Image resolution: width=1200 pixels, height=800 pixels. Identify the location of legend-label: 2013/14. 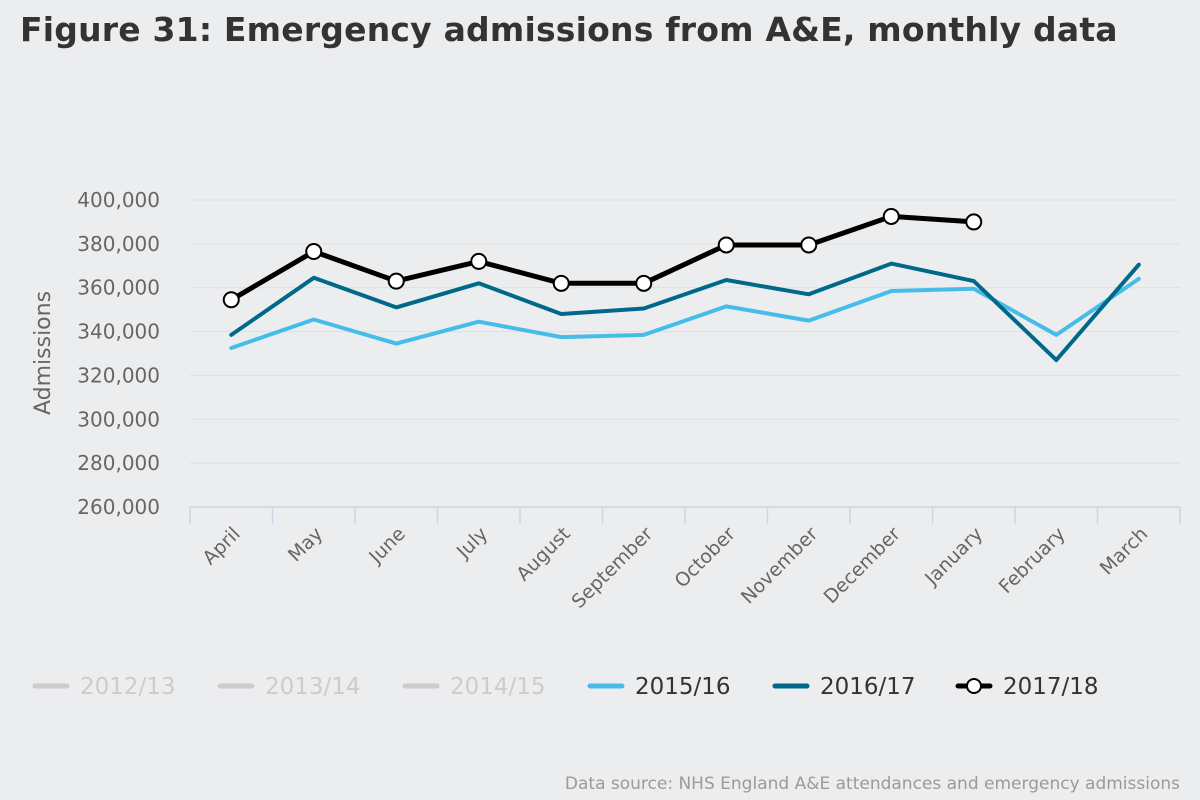
(313, 687).